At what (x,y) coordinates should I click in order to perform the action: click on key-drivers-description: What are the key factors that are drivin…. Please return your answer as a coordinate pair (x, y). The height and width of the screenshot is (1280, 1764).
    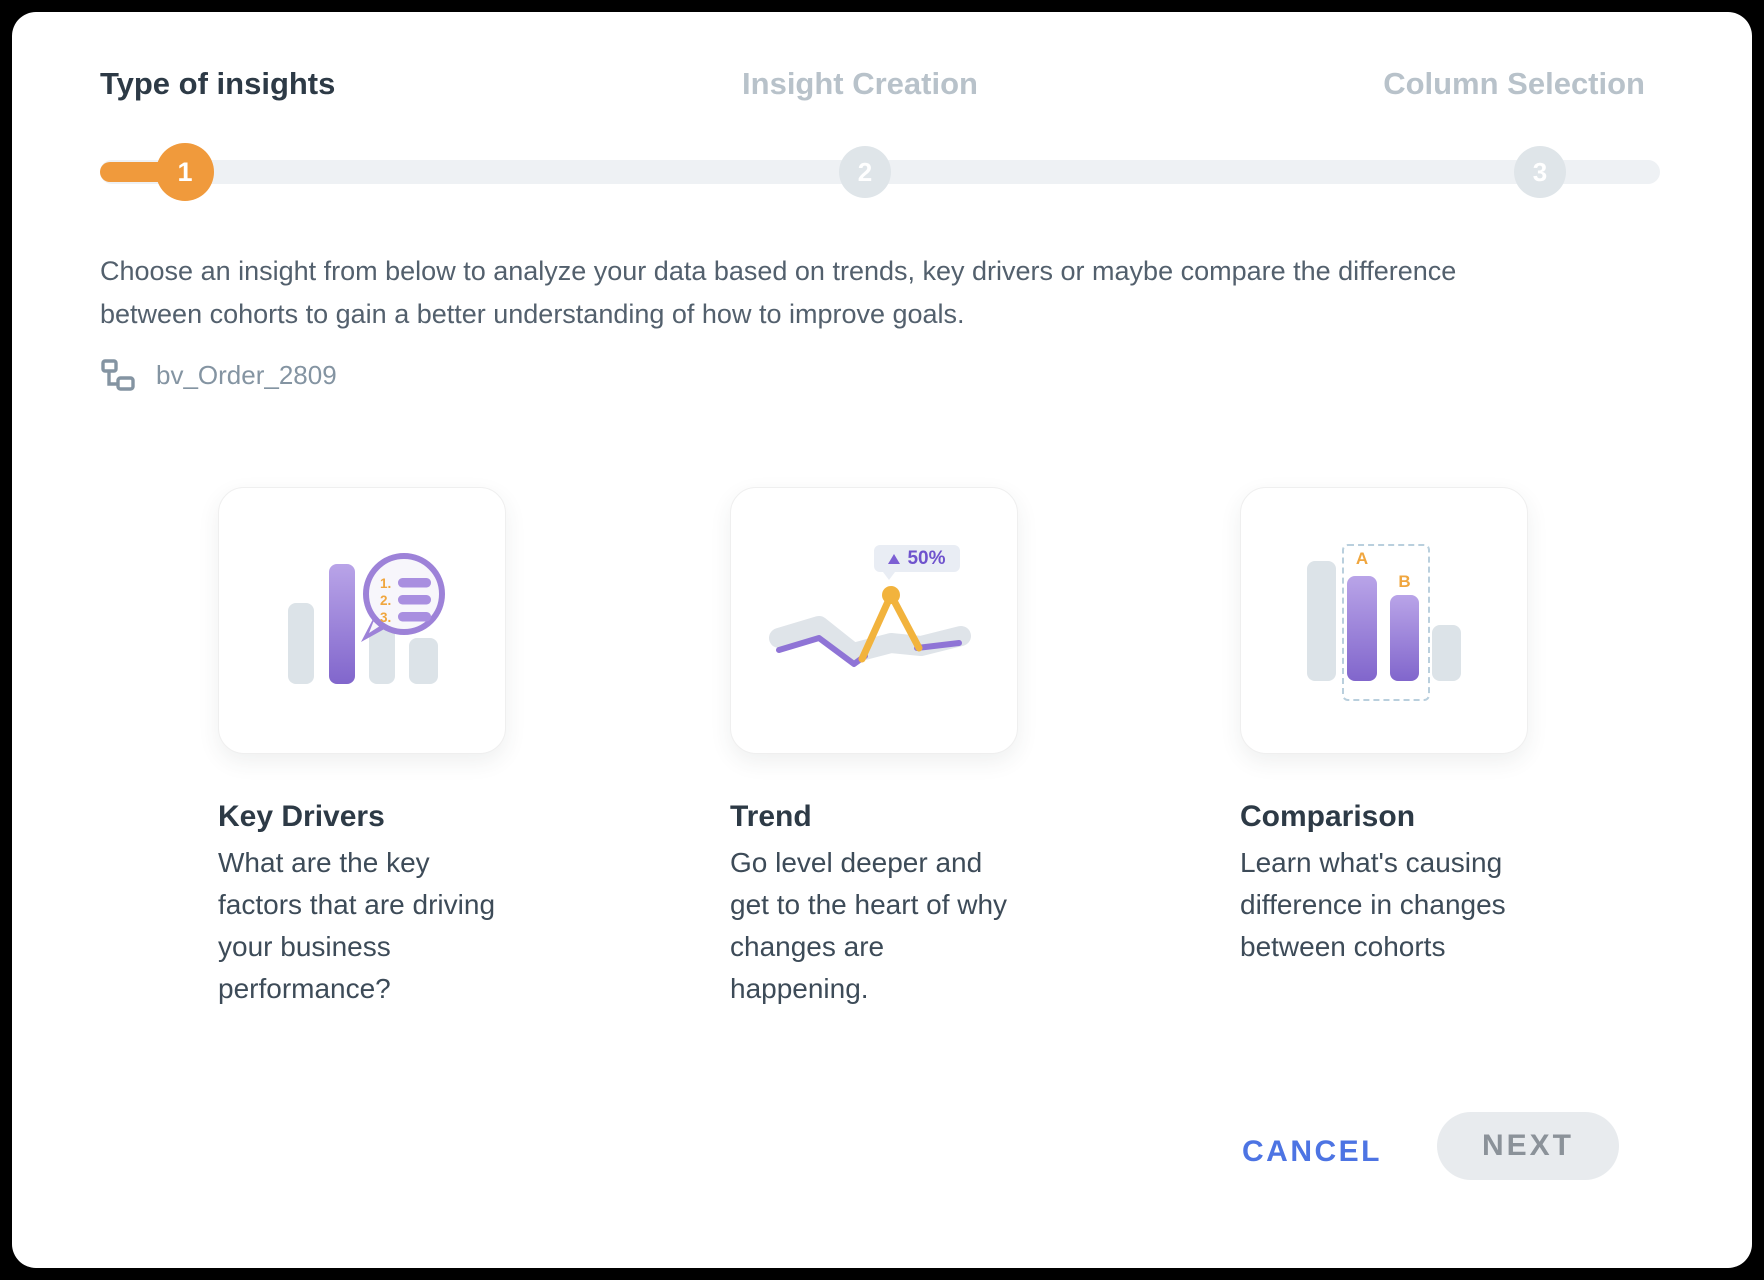
    Looking at the image, I should click on (357, 925).